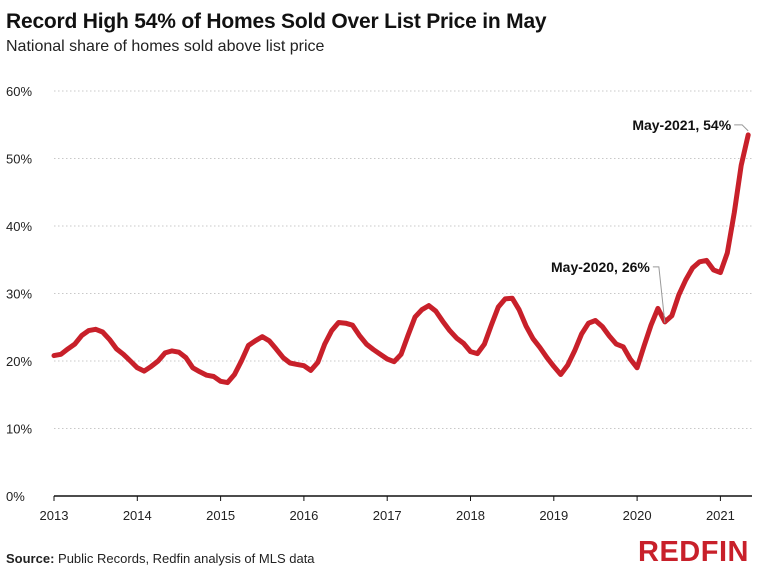  Describe the element at coordinates (553, 515) in the screenshot. I see `x-tick-label: 2019` at that location.